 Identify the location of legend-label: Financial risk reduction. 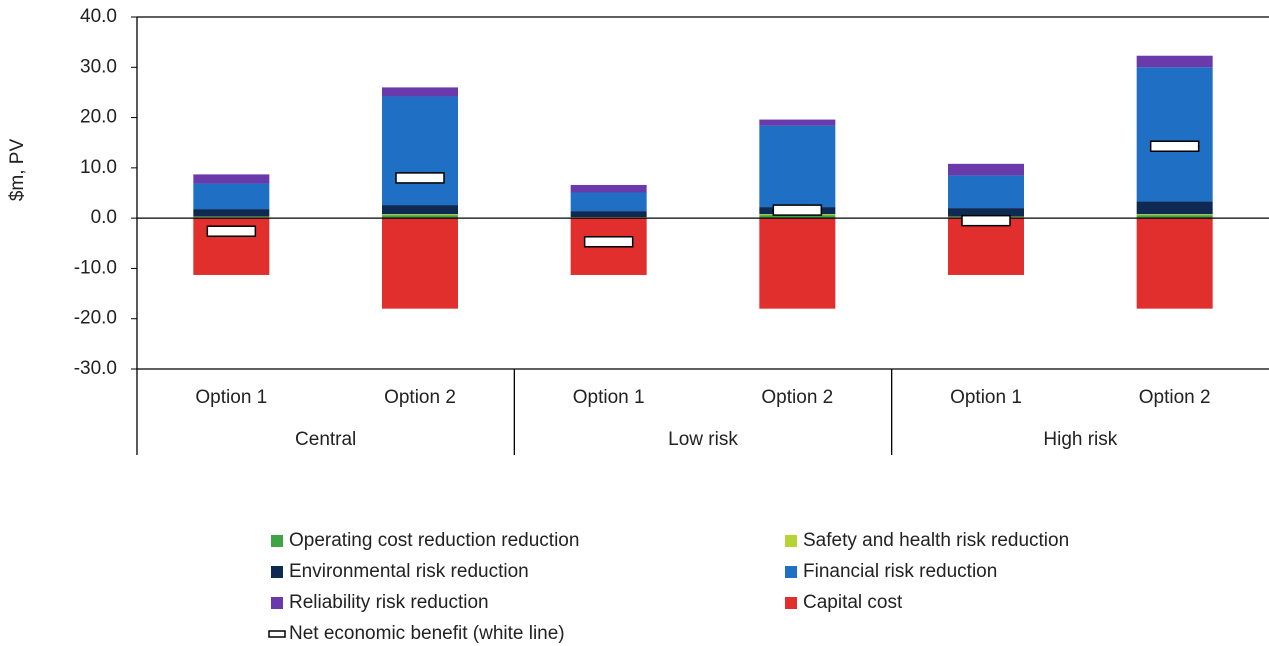
(900, 571).